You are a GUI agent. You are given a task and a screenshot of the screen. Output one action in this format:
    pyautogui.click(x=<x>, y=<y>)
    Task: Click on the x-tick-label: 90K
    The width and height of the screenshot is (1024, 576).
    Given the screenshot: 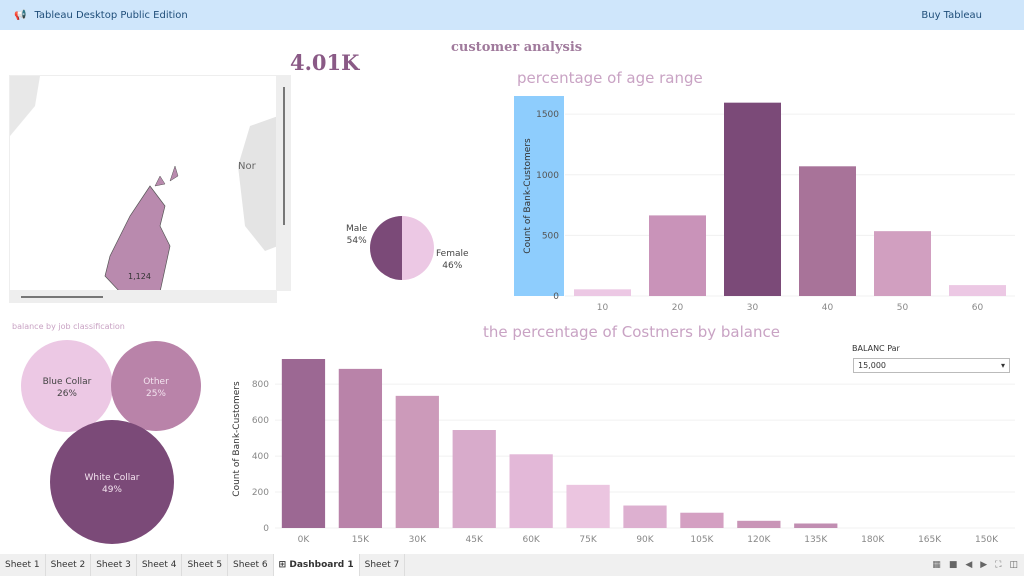 What is the action you would take?
    pyautogui.click(x=645, y=540)
    